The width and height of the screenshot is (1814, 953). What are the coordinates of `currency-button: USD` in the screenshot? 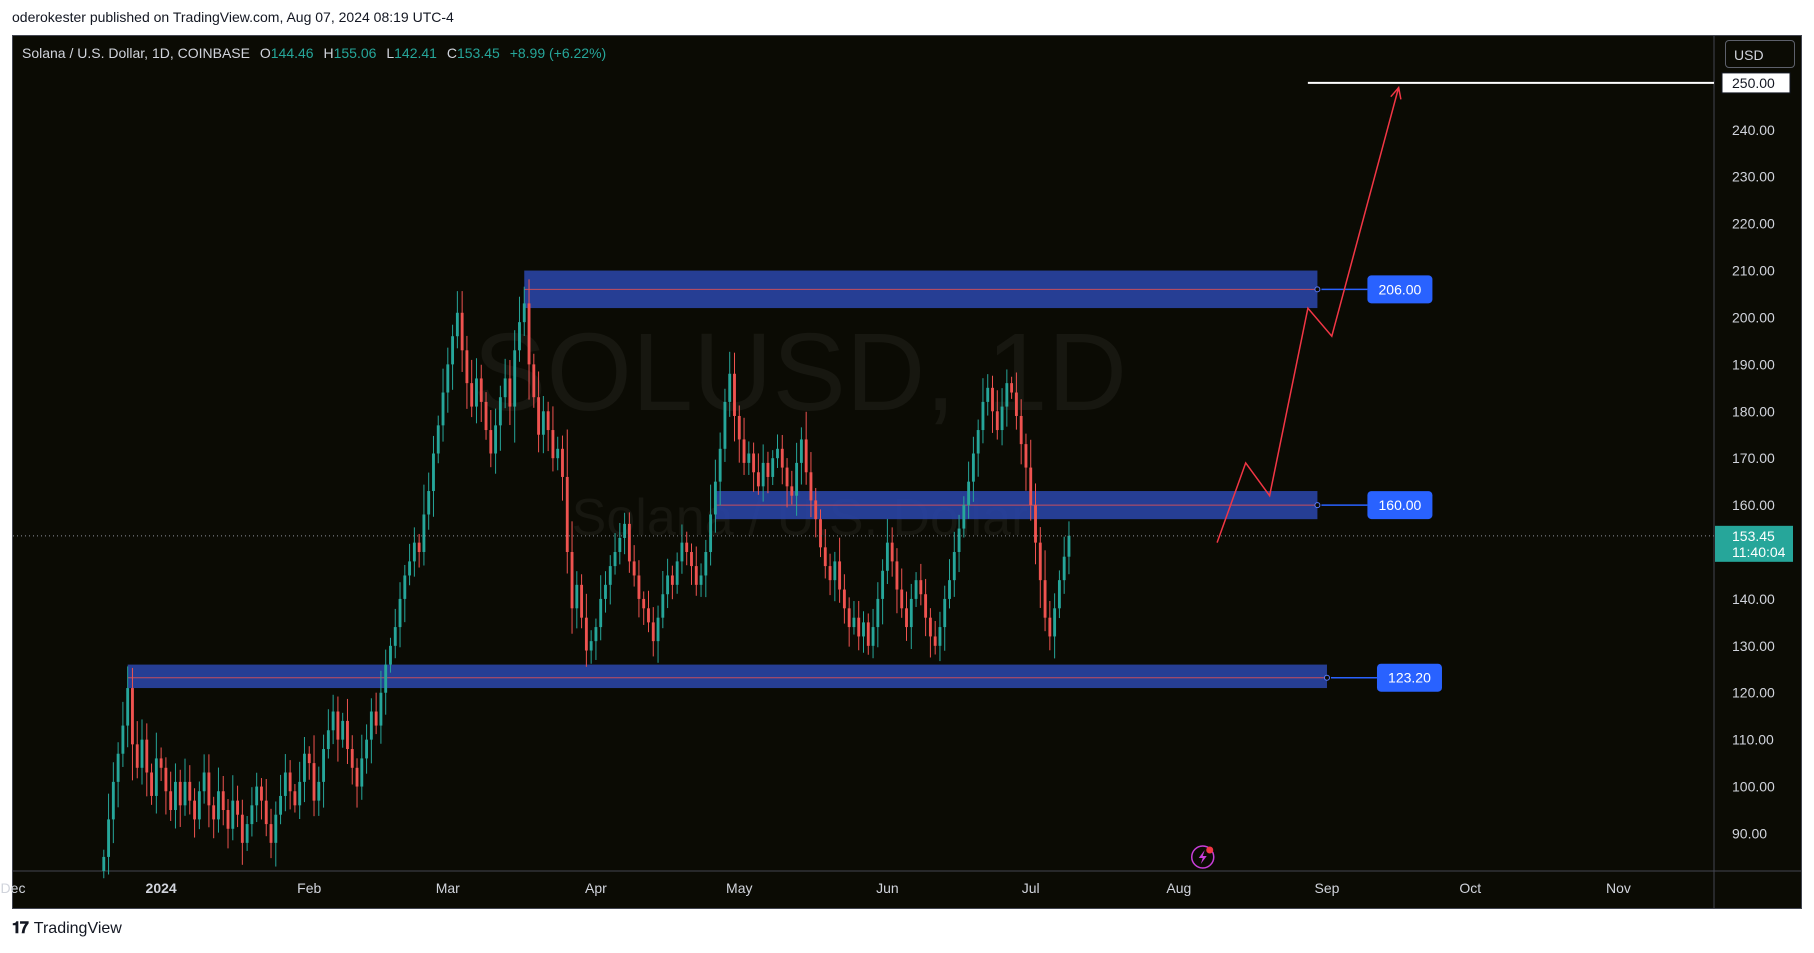 It's located at (1760, 54).